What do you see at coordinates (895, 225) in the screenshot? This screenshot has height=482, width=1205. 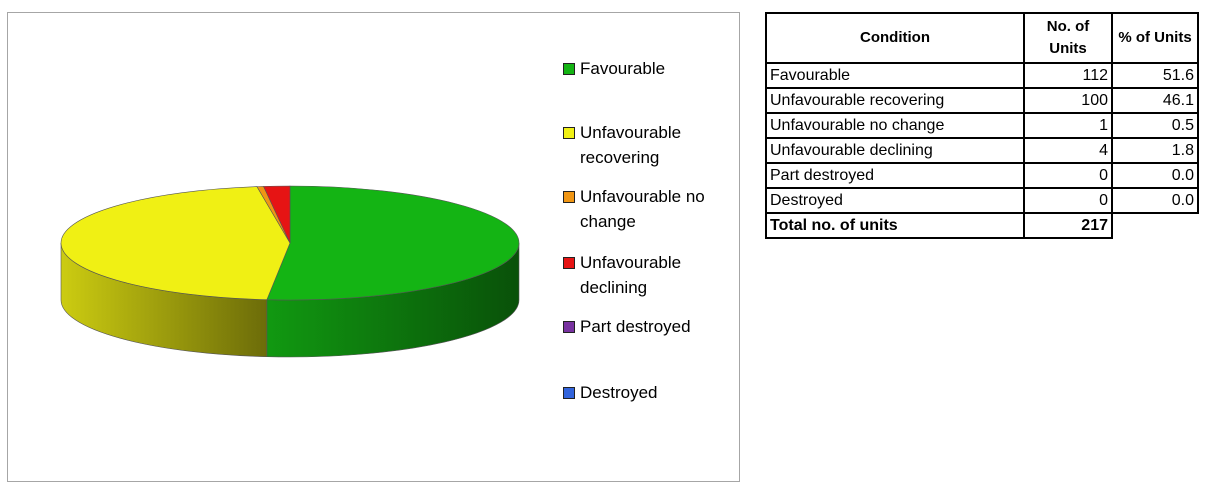 I see `total-label: Total no. of units` at bounding box center [895, 225].